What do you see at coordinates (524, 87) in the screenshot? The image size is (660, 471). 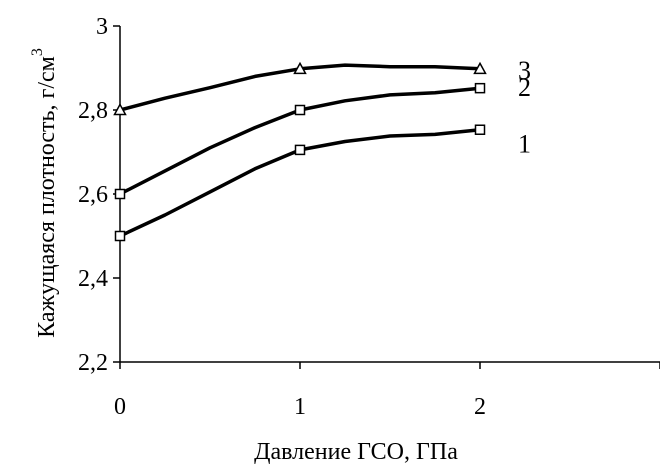 I see `series-2-label: 2` at bounding box center [524, 87].